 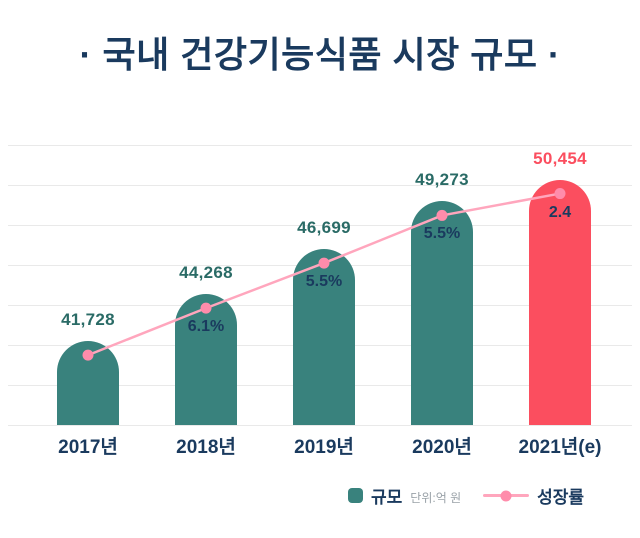 What do you see at coordinates (320, 54) in the screenshot?
I see `page-title: · 국내 건강기능식품 시장 규모 ·` at bounding box center [320, 54].